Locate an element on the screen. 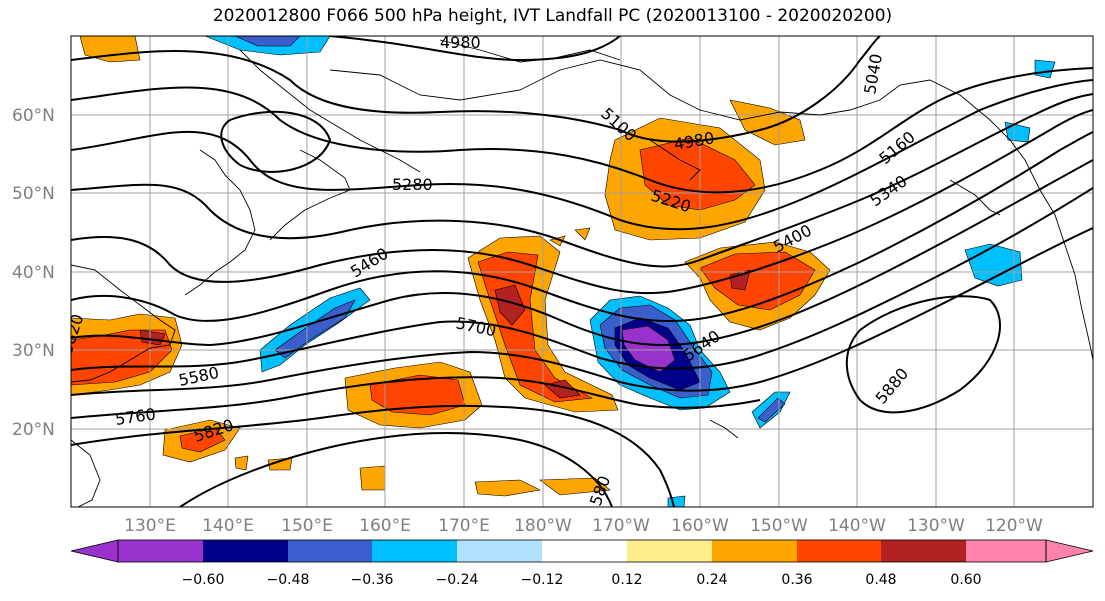 The width and height of the screenshot is (1105, 601). colorbar-tick-label: −0.24 is located at coordinates (457, 580).